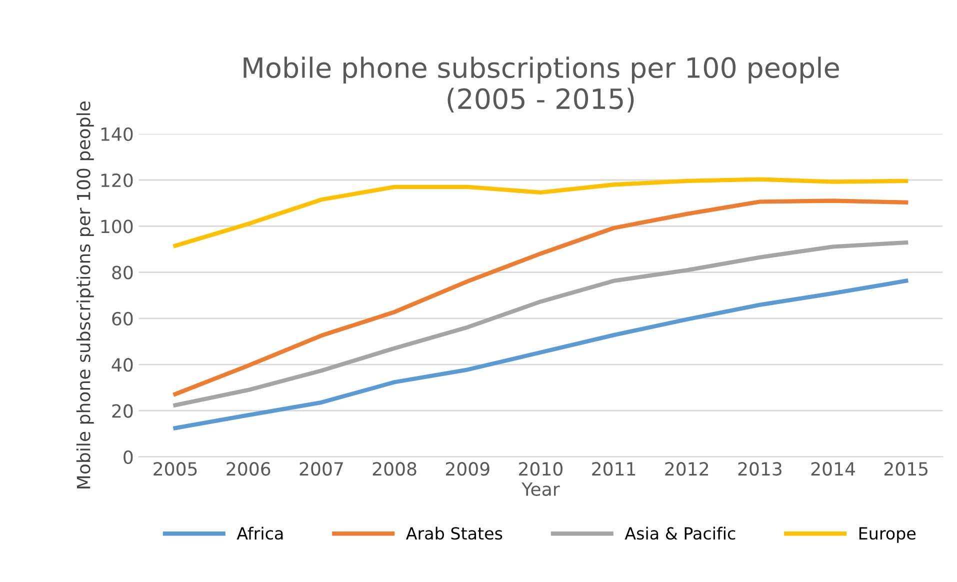  I want to click on y-tick-label: 0, so click(128, 457).